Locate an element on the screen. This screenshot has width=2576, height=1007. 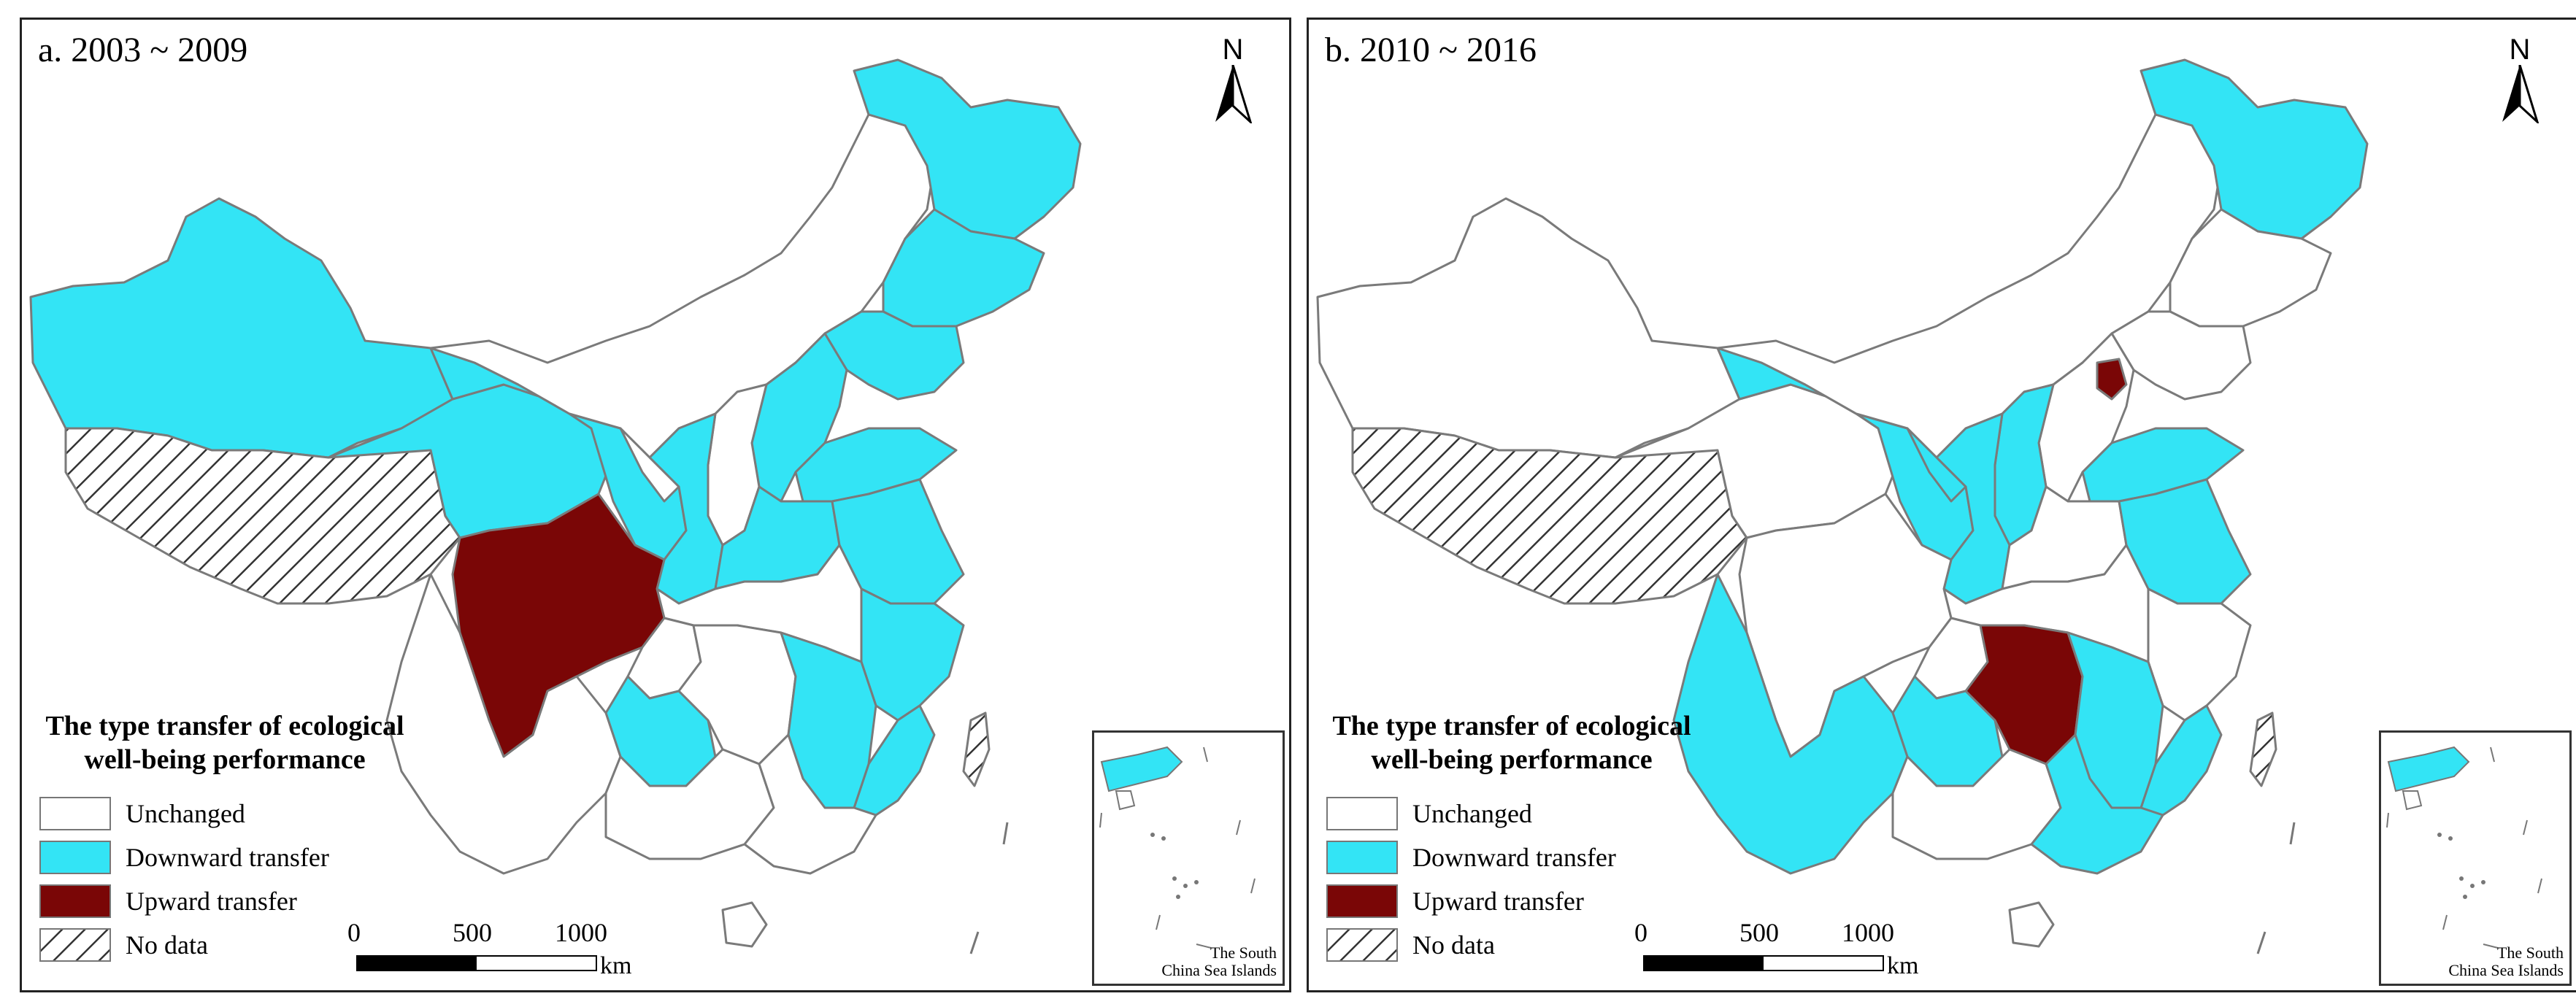
region-beijing-tianjin is located at coordinates (2112, 380).